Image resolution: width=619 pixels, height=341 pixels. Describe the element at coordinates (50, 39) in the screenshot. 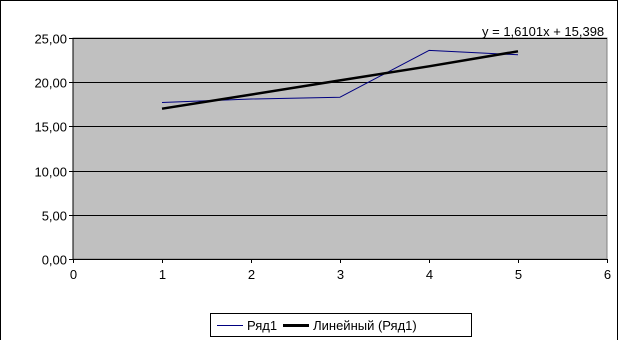

I see `y-tick-label: 25,00` at that location.